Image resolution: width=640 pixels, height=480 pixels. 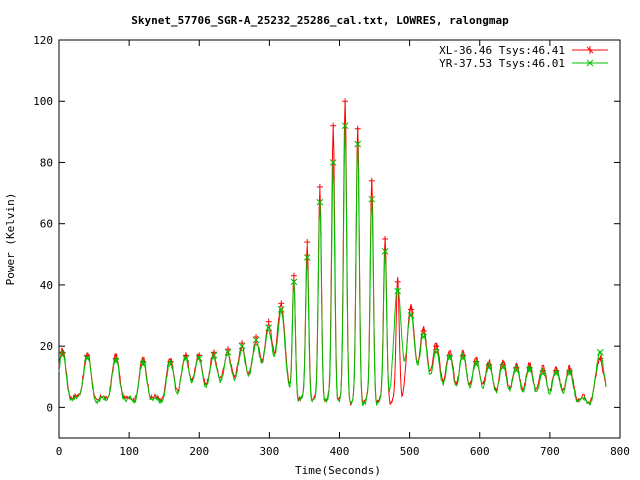 I want to click on x-tick-label: 0, so click(x=59, y=451).